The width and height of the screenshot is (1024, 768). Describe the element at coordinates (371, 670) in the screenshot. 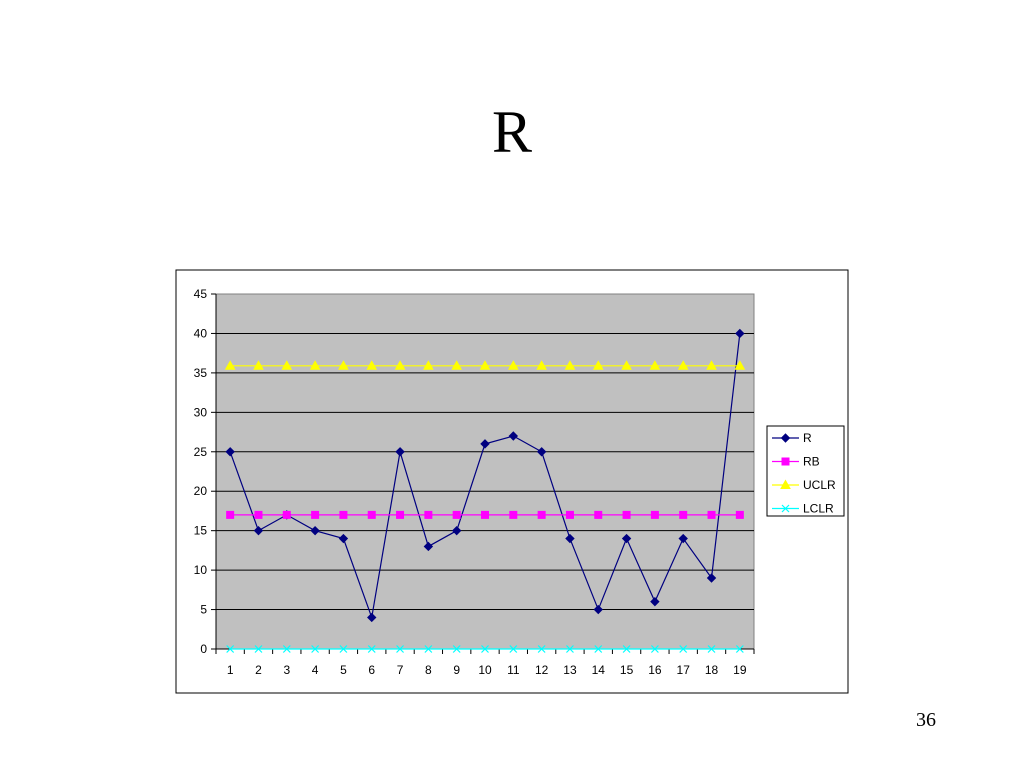

I see `x-tick-label: 6` at that location.